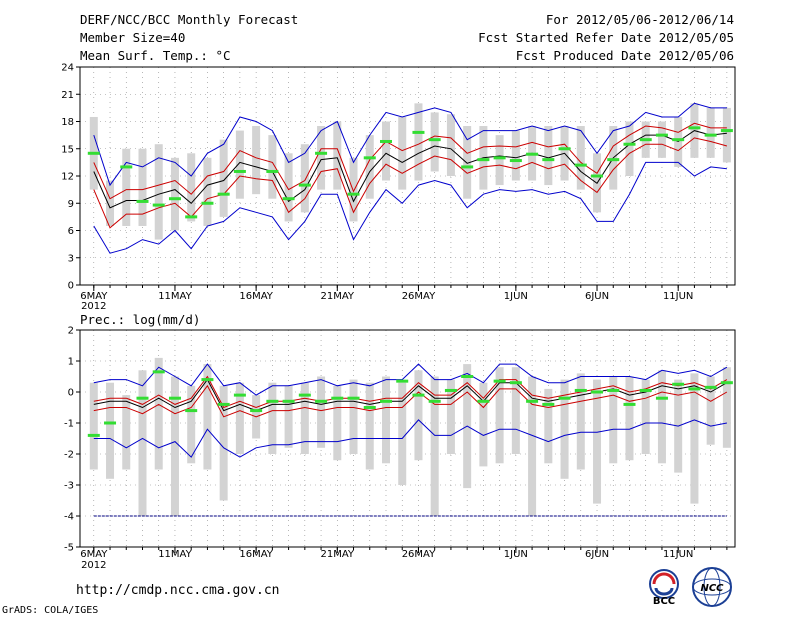 This screenshot has height=618, width=800. What do you see at coordinates (155, 55) in the screenshot?
I see `variable-label: Mean Surf. Temp.: °C` at bounding box center [155, 55].